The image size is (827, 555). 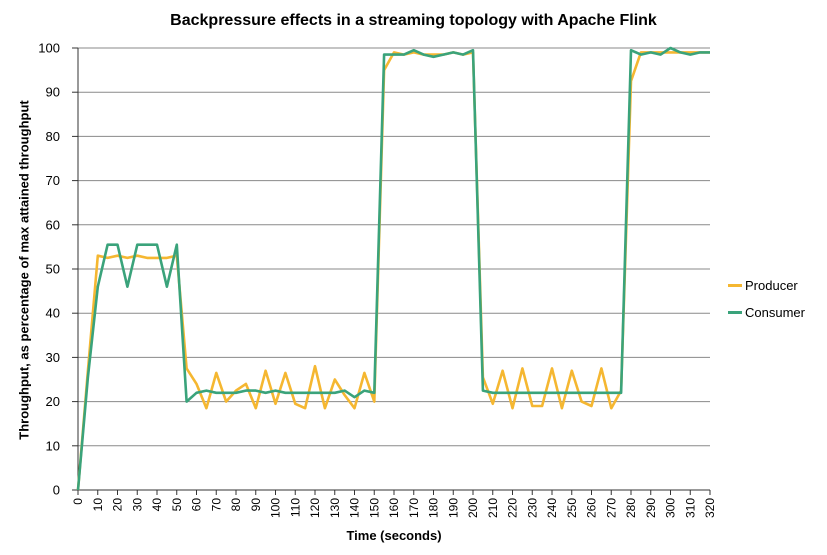 I want to click on x-tick-label: 0, so click(x=78, y=501).